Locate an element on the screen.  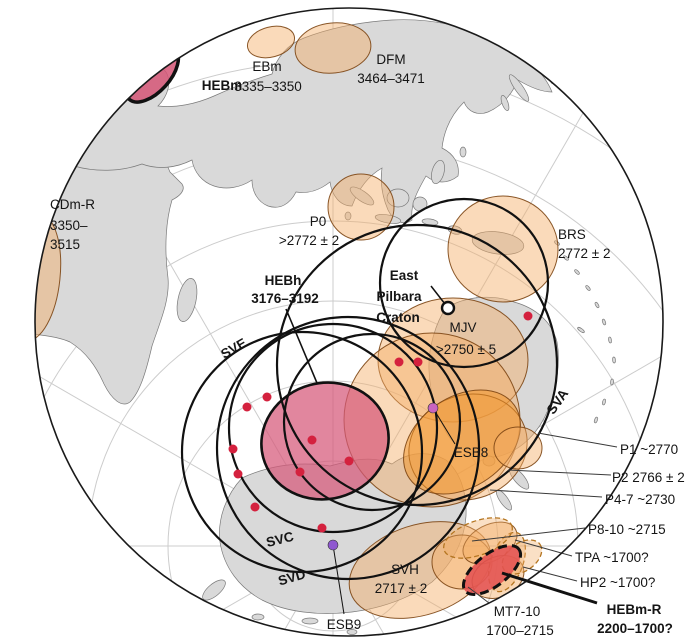
label-hp2: HP2 ~1700? is located at coordinates (618, 582).